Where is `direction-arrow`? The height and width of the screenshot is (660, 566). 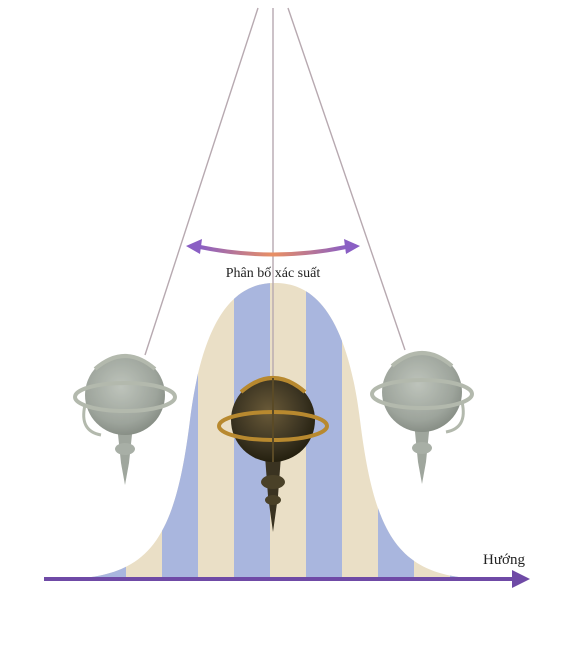 direction-arrow is located at coordinates (287, 579).